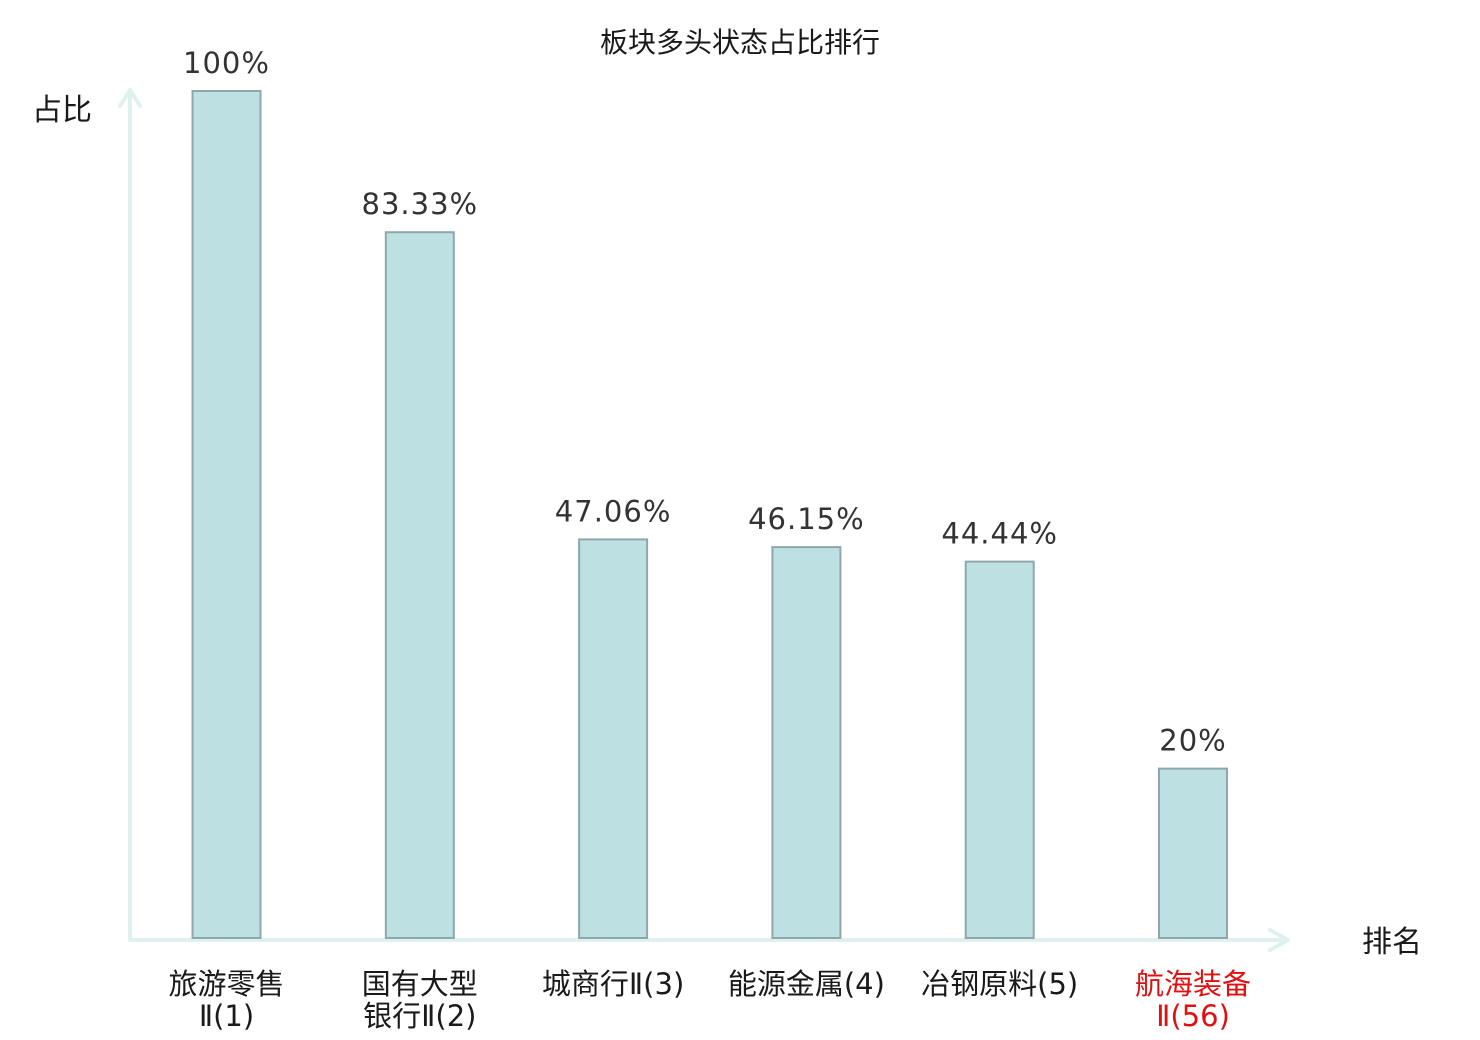 The width and height of the screenshot is (1480, 1040). I want to click on x-axis-label: 排名, so click(1392, 942).